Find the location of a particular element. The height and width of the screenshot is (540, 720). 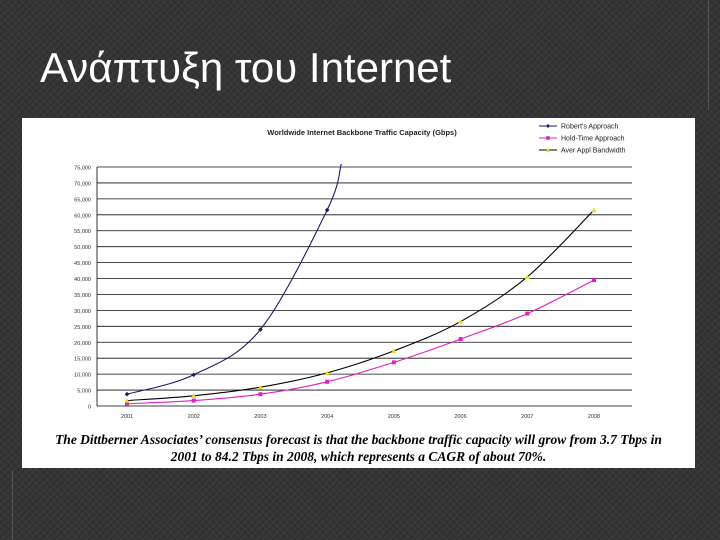

y-tick-label: 0 is located at coordinates (89, 408).